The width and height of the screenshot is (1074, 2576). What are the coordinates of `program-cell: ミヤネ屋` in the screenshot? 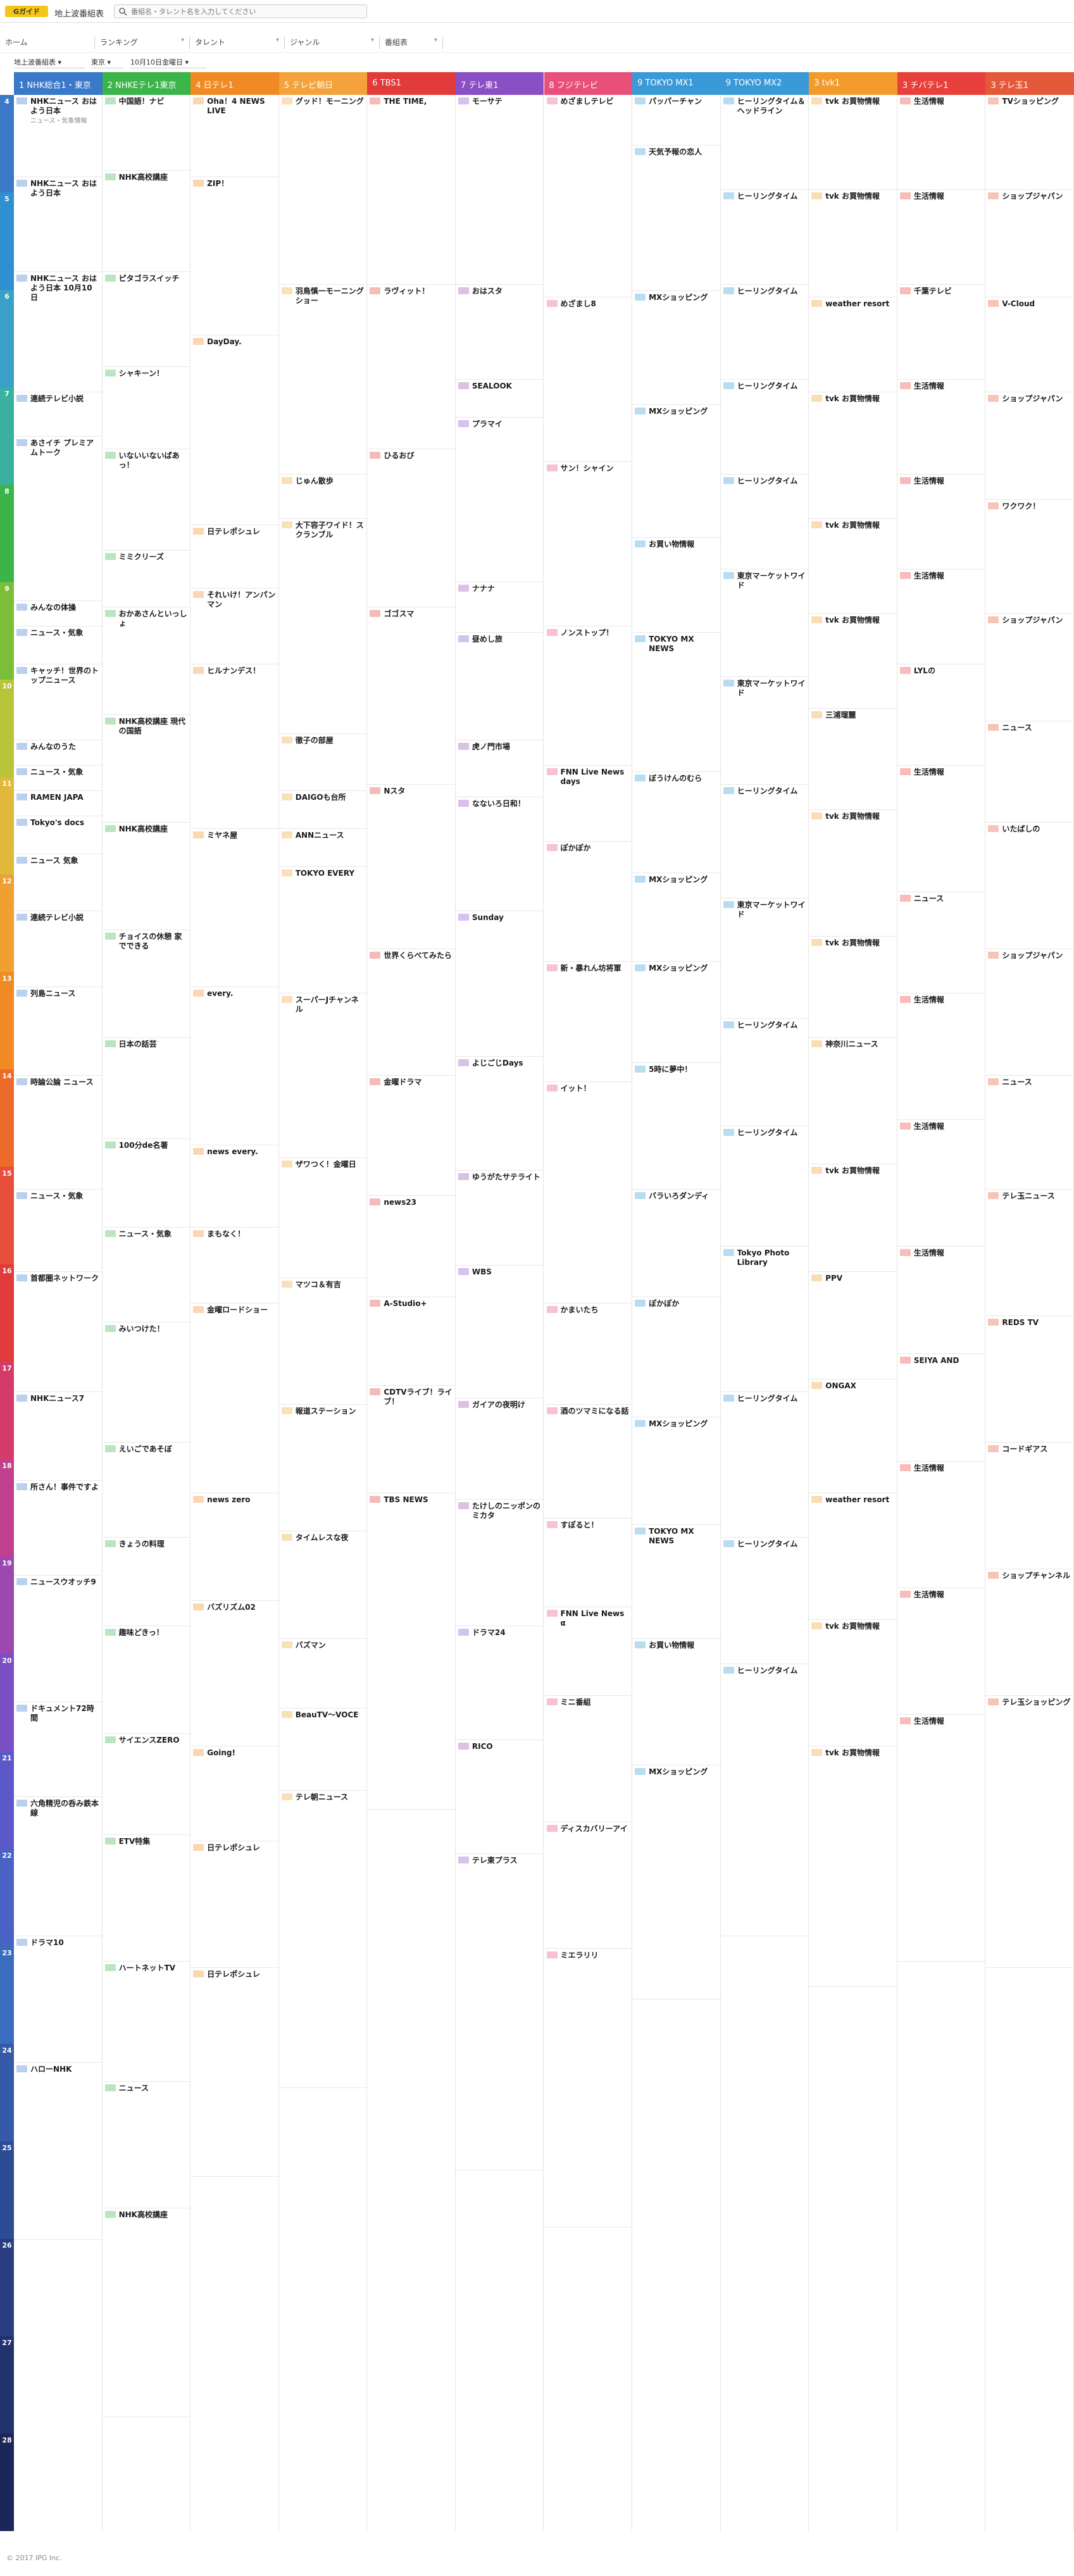 It's located at (234, 908).